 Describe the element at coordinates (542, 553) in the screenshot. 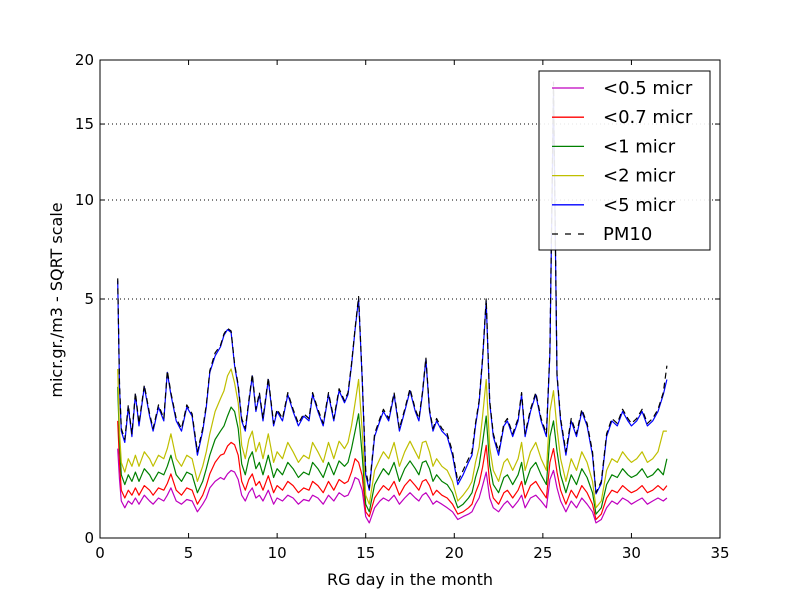

I see `x-tick-label: 25` at that location.